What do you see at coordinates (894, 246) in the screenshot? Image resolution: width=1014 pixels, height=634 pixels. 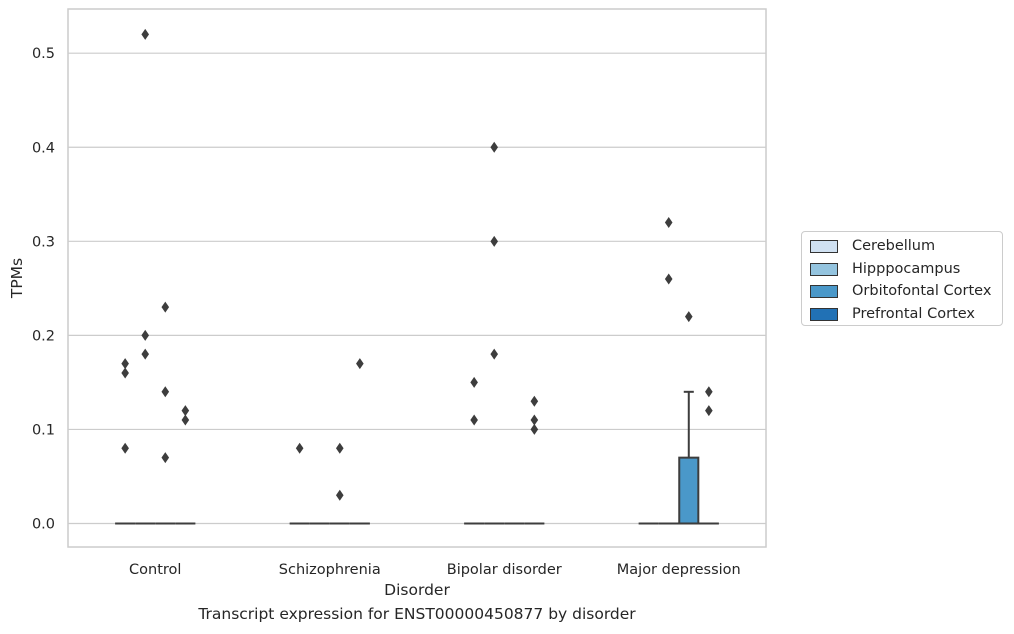 I see `legend-label-cerebellum: Cerebellum` at bounding box center [894, 246].